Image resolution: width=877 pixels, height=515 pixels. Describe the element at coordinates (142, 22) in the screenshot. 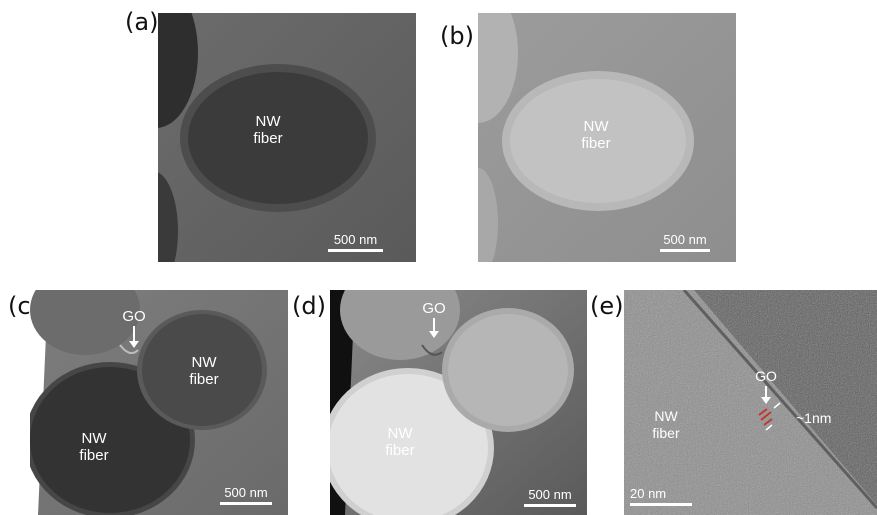

I see `panel-a-label: (a)` at that location.